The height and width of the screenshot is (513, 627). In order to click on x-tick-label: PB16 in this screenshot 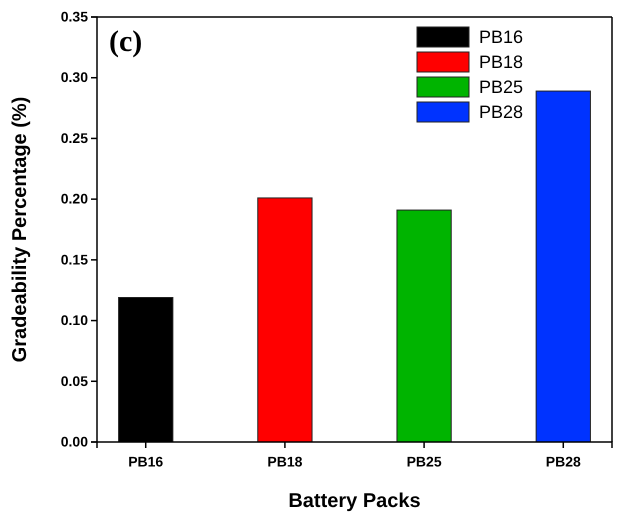, I will do `click(146, 461)`.